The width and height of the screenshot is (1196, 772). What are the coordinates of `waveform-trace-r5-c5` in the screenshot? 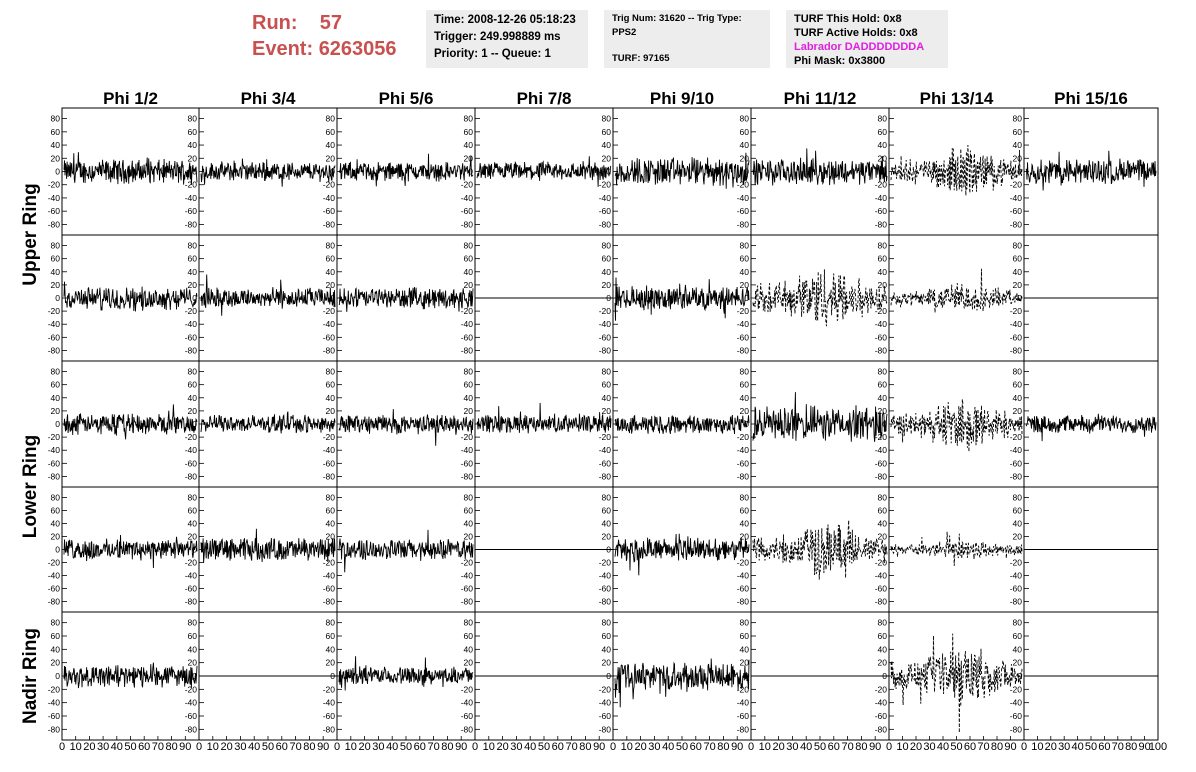 It's located at (682, 683).